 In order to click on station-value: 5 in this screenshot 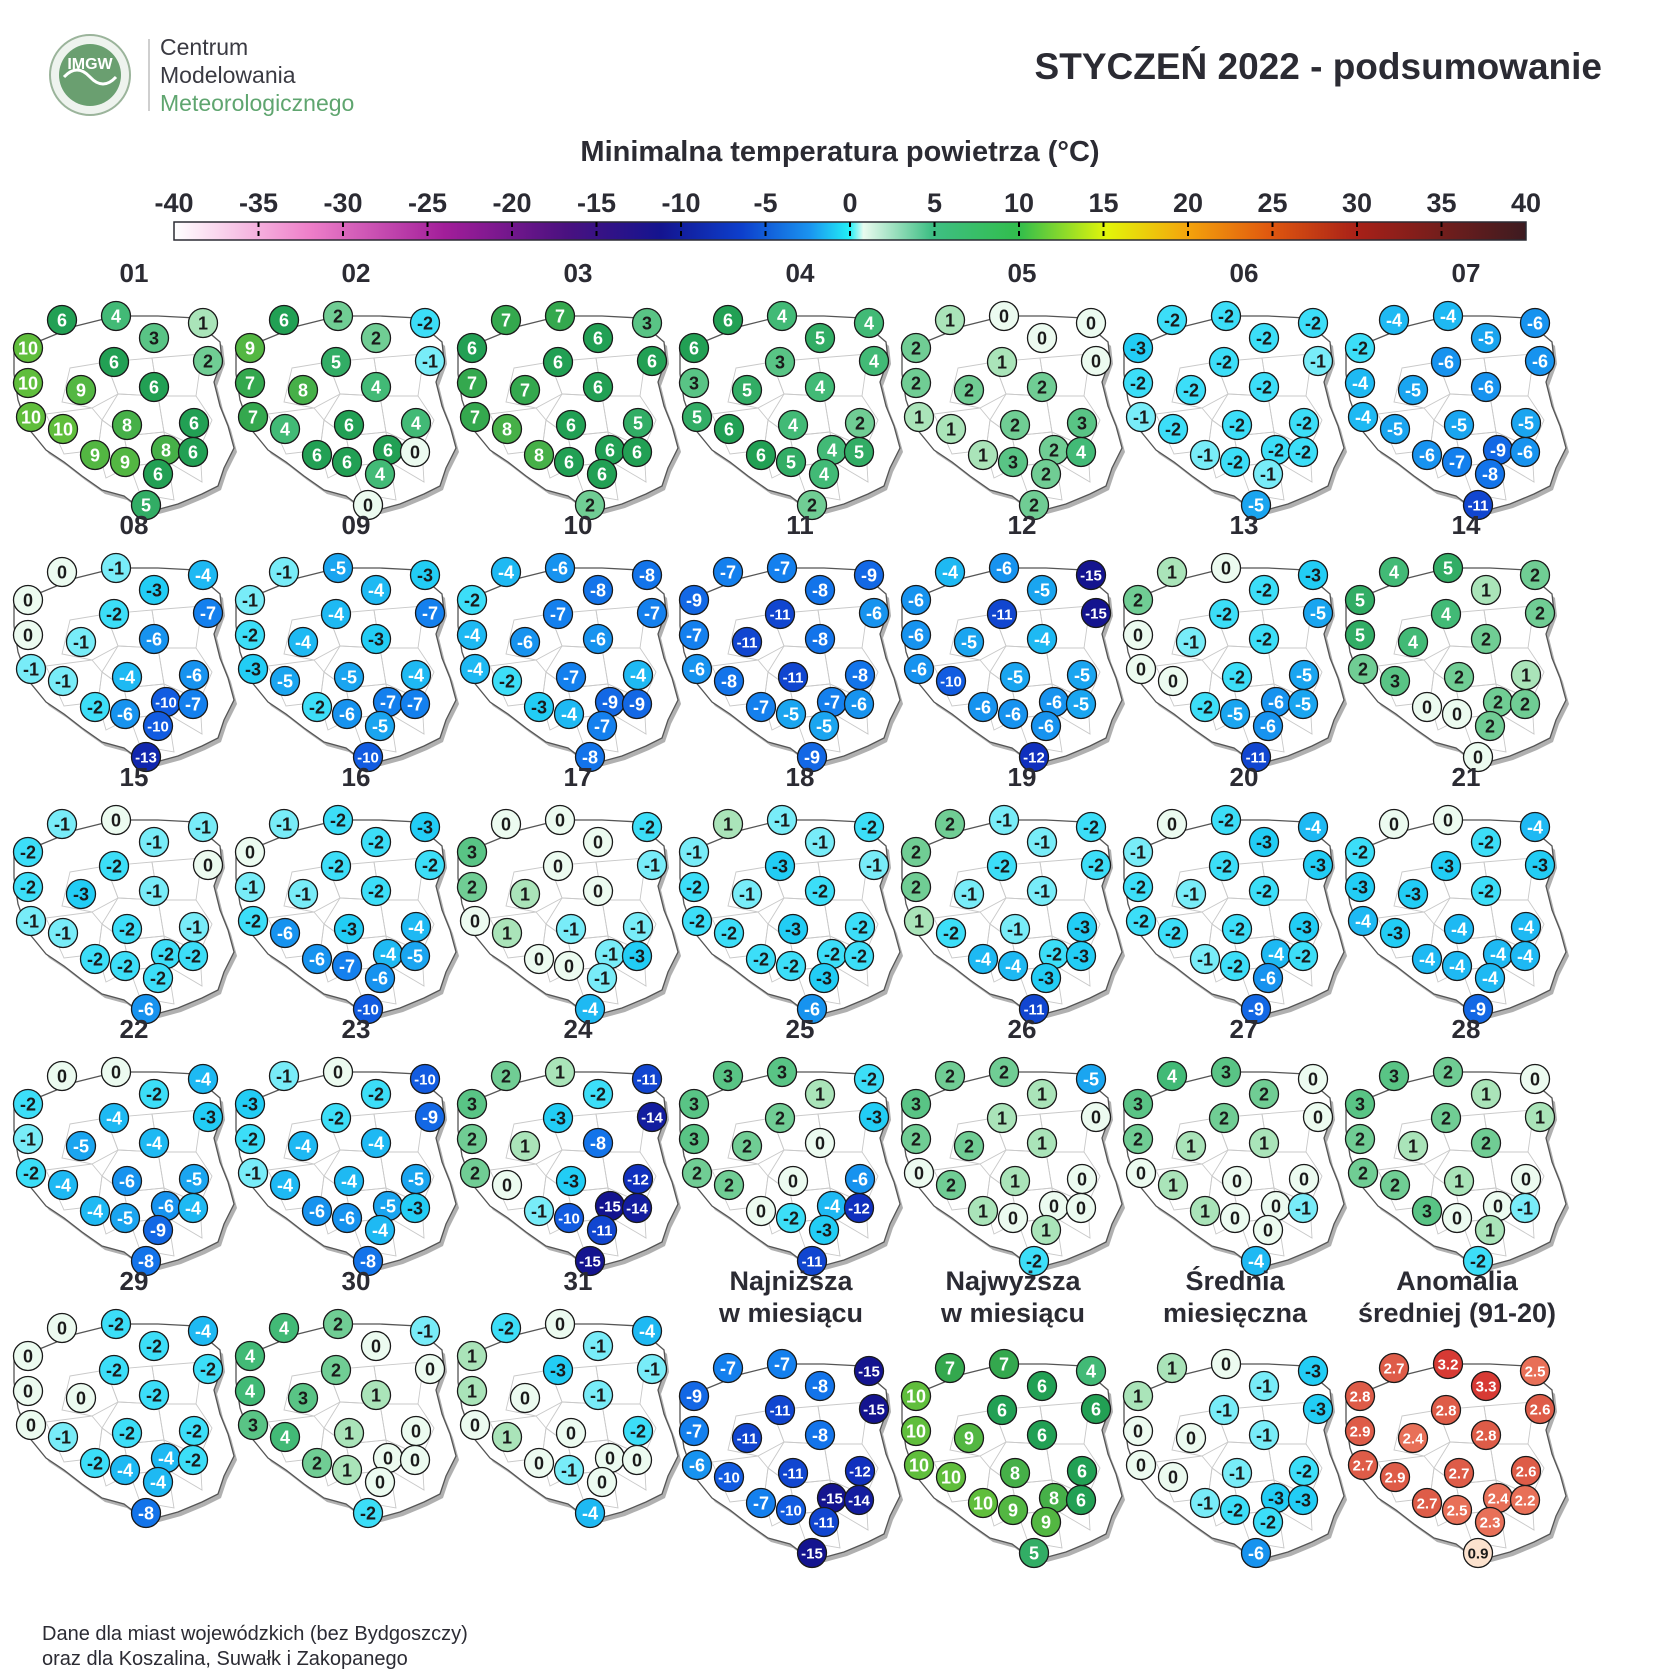, I will do `click(697, 417)`.